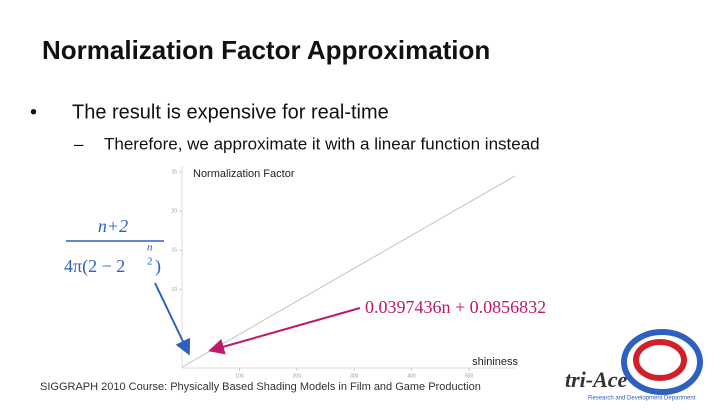 The height and width of the screenshot is (410, 720). Describe the element at coordinates (596, 379) in the screenshot. I see `logo-name: tri-Ace` at that location.